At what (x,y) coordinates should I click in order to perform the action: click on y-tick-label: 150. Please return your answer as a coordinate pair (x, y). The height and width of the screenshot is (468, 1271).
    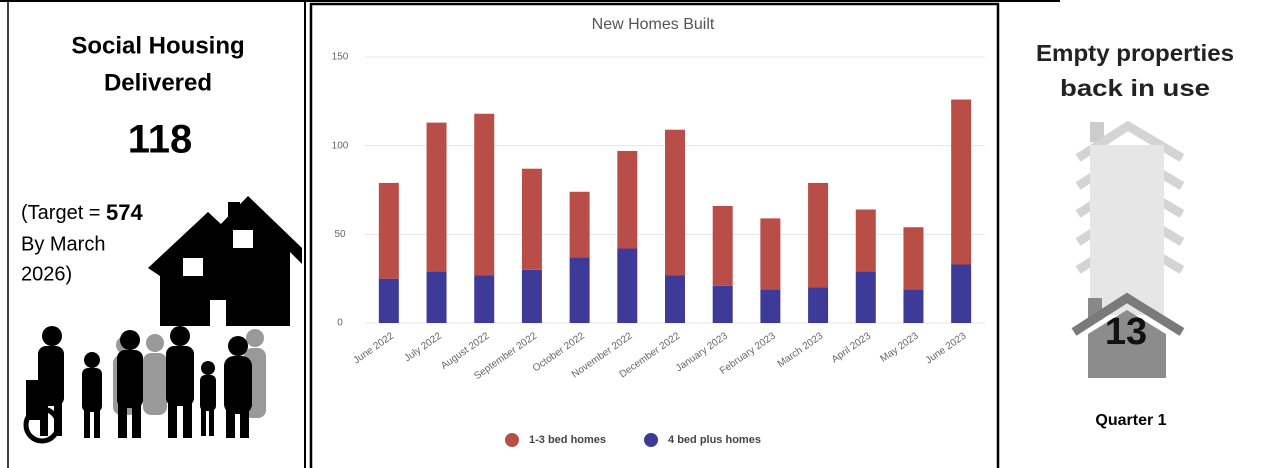
    Looking at the image, I should click on (340, 57).